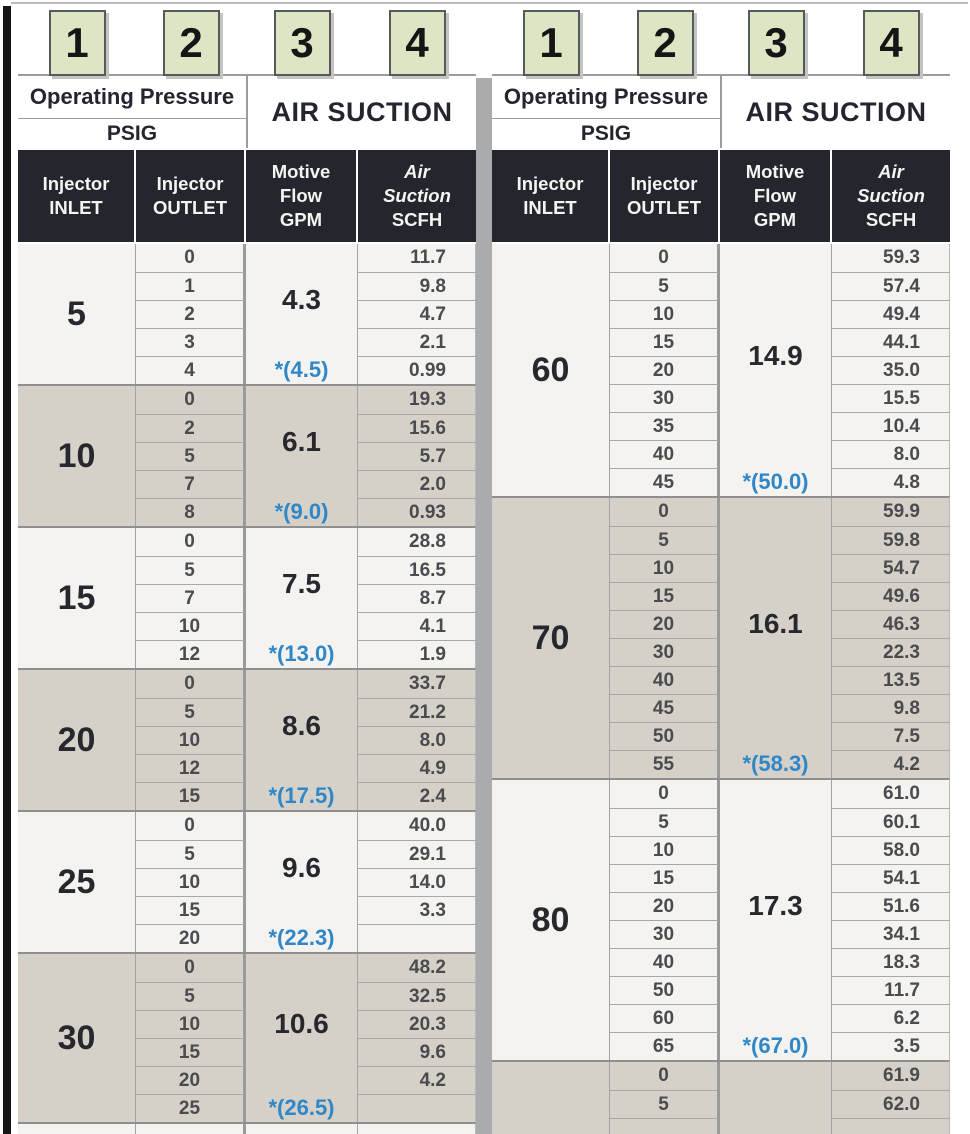  Describe the element at coordinates (77, 43) in the screenshot. I see `column-badge-1: 1` at that location.